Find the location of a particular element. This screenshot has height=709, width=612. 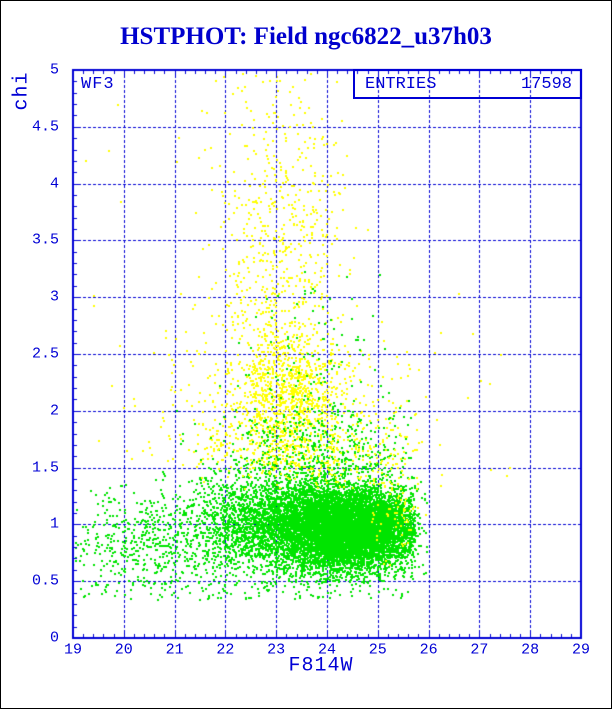

y-tick-label-4: 4 is located at coordinates (54, 184).